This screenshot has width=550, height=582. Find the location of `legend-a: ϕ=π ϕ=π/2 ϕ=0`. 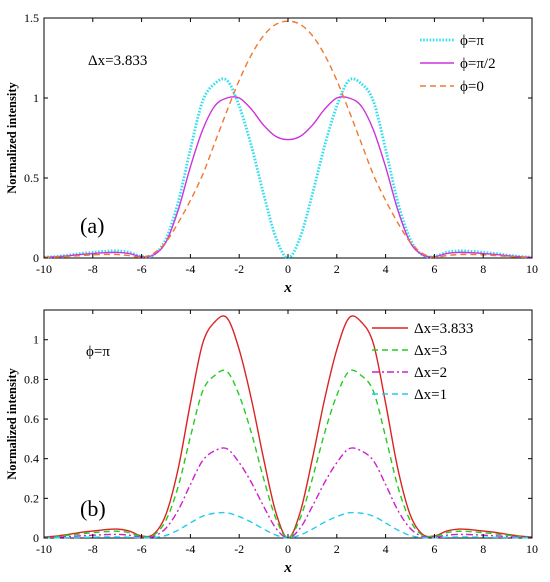

legend-a: ϕ=π ϕ=π/2 ϕ=0 is located at coordinates (458, 64).